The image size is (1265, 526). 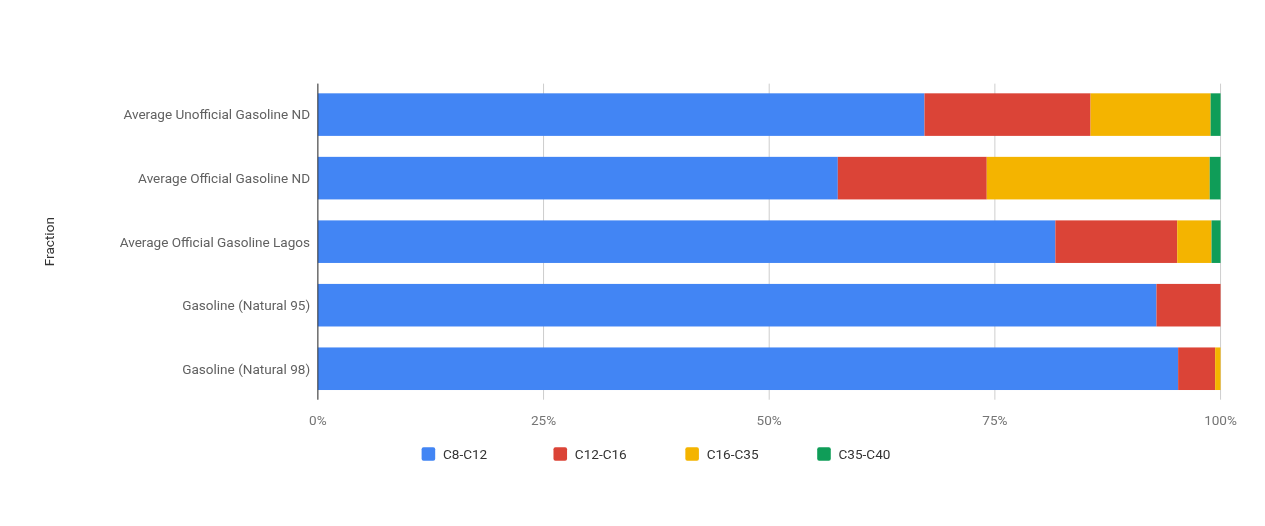 I want to click on legend-label: C16-C35, so click(x=732, y=453).